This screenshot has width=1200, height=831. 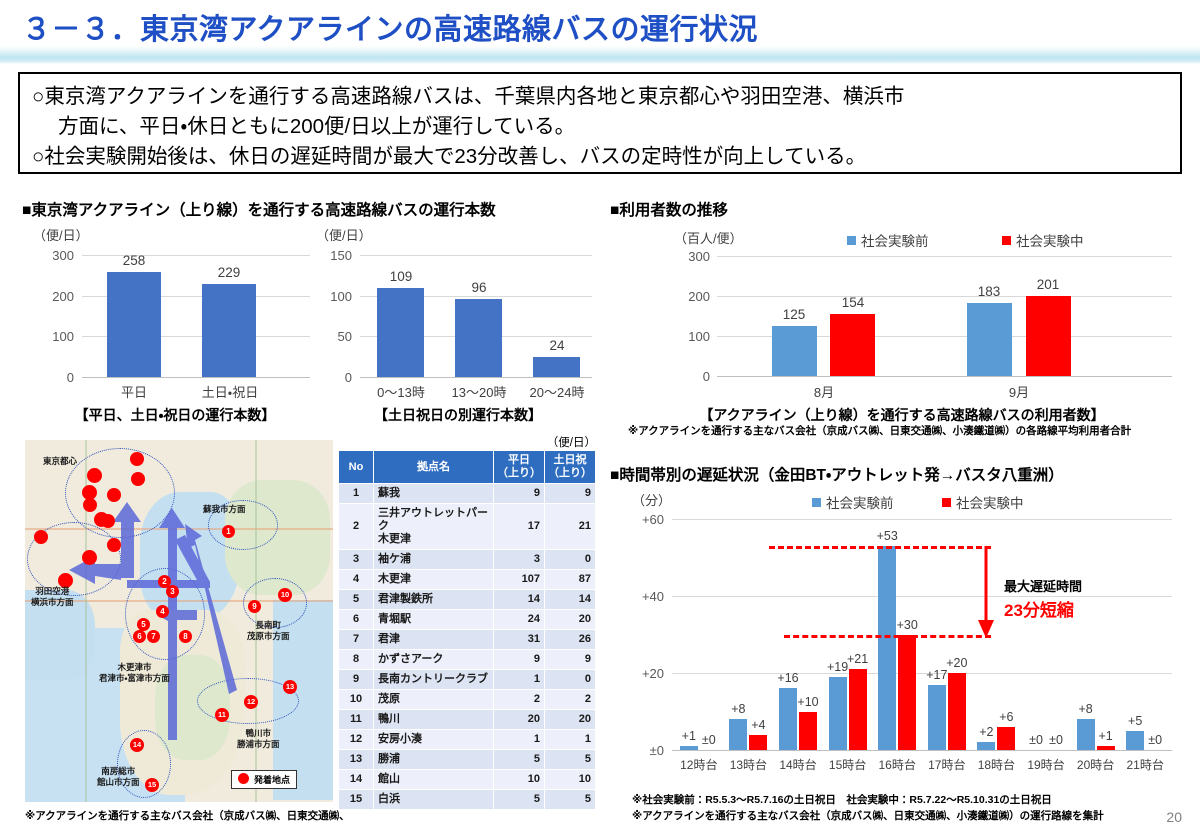 What do you see at coordinates (1105, 736) in the screenshot?
I see `bar-label-delay-20時台-社会実験中: +1` at bounding box center [1105, 736].